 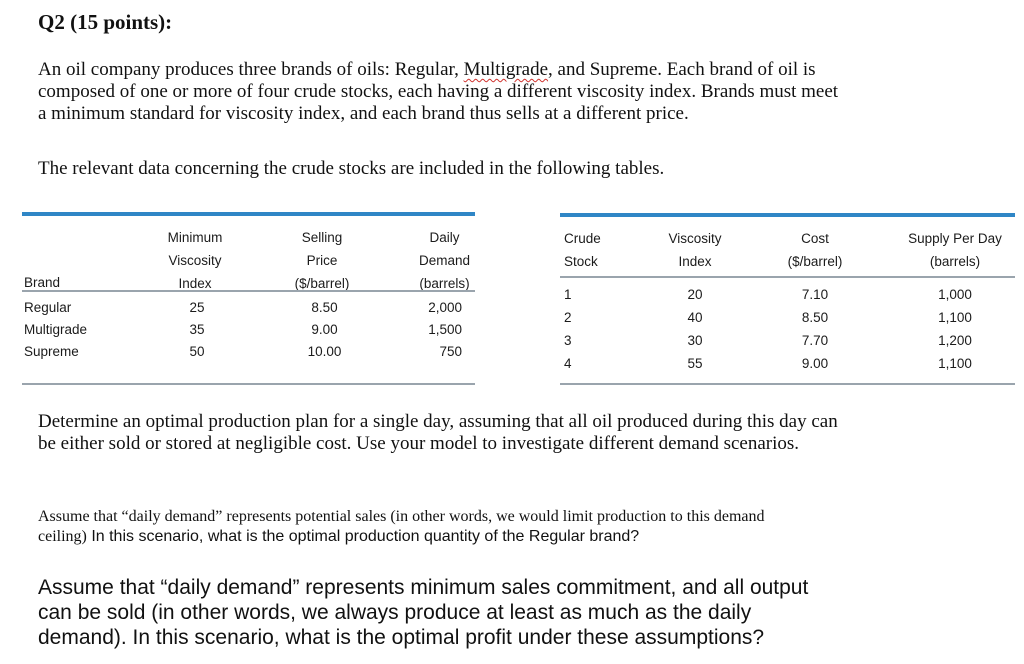 What do you see at coordinates (582, 250) in the screenshot?
I see `header-crude-stock: Crude Stock` at bounding box center [582, 250].